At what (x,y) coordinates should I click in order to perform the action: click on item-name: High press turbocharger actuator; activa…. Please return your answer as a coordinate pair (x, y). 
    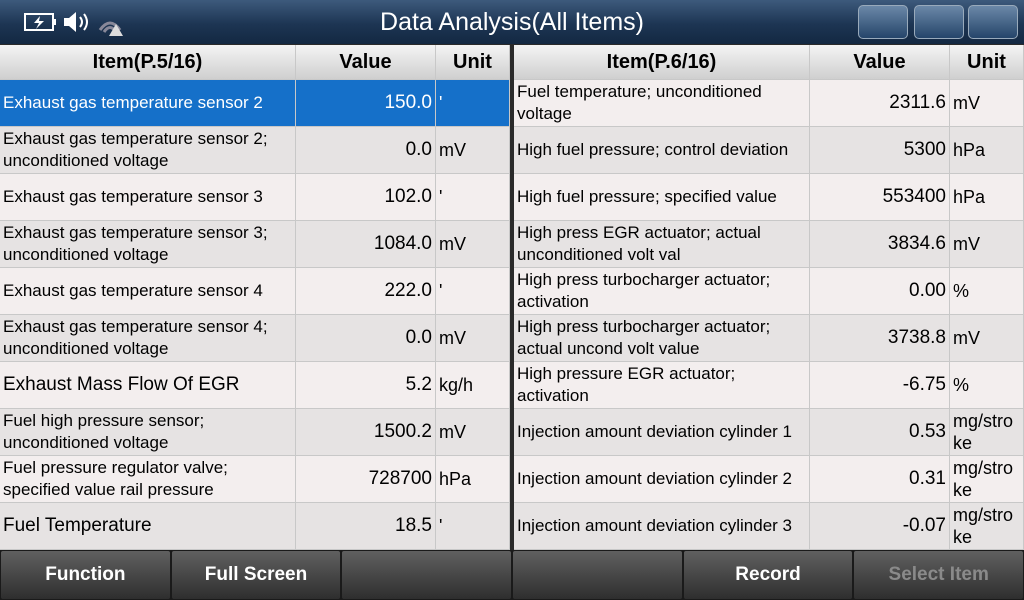
    Looking at the image, I should click on (662, 291).